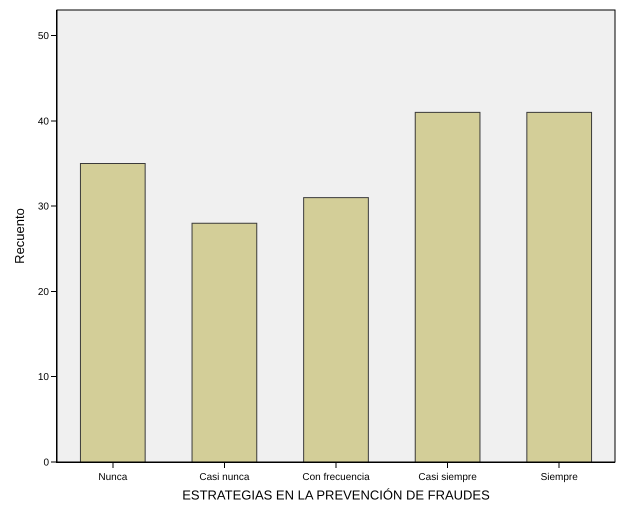 The height and width of the screenshot is (507, 619). I want to click on x-tick-label: Casi nunca, so click(224, 477).